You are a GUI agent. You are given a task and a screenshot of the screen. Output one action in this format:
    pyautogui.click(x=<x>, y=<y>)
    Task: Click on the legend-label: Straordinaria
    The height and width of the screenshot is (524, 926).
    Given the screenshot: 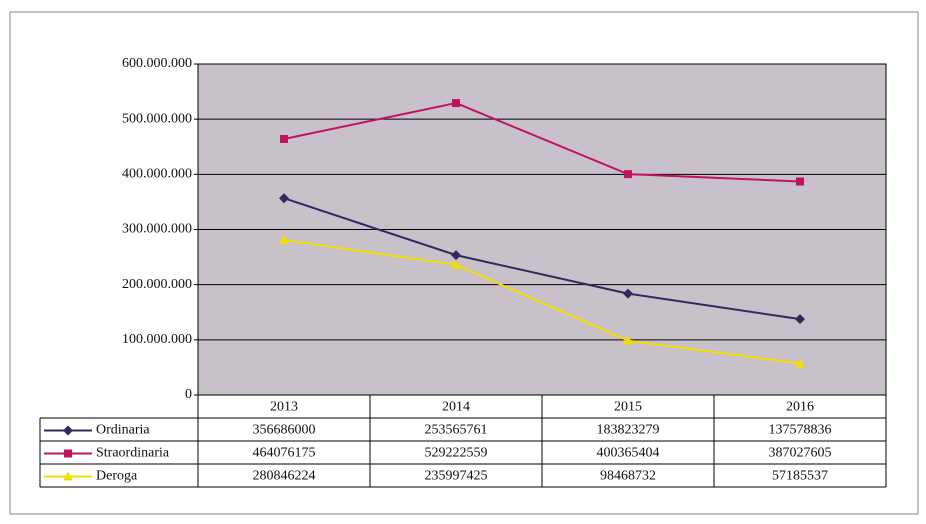 What is the action you would take?
    pyautogui.click(x=133, y=453)
    